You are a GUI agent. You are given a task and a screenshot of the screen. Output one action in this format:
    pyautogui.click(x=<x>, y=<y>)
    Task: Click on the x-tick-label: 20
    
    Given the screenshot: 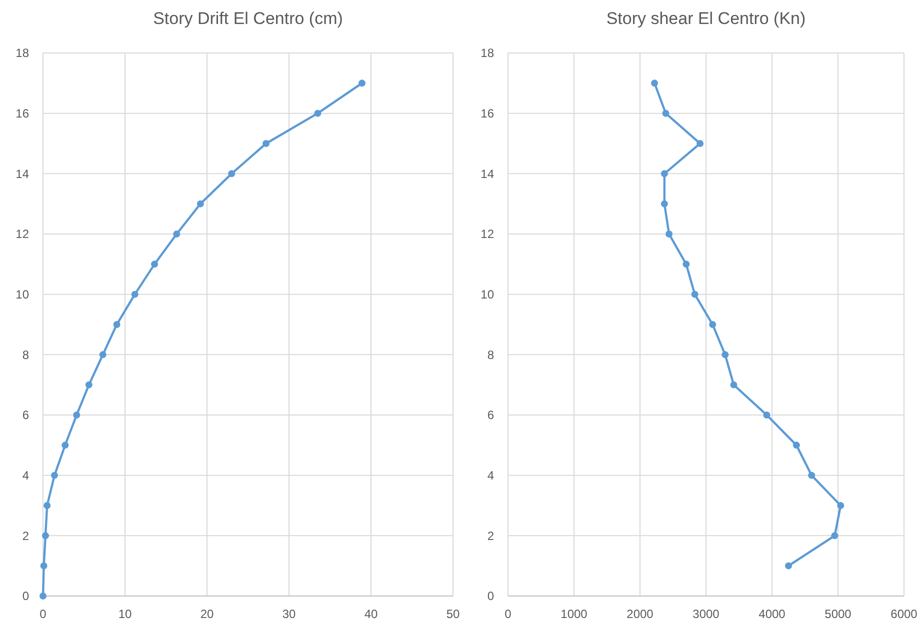 What is the action you would take?
    pyautogui.click(x=207, y=614)
    